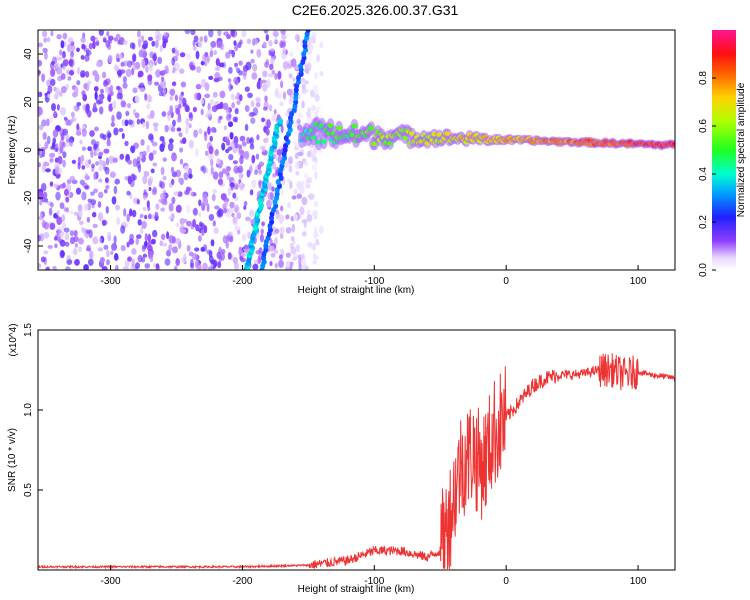  I want to click on x-tick-label: -300, so click(111, 581).